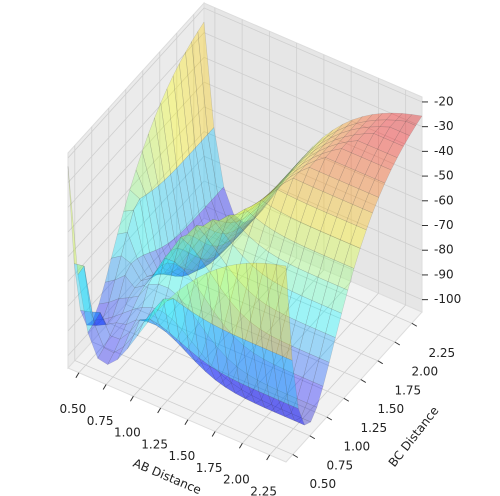  Describe the element at coordinates (444, 151) in the screenshot. I see `z-tick-label: -40` at that location.